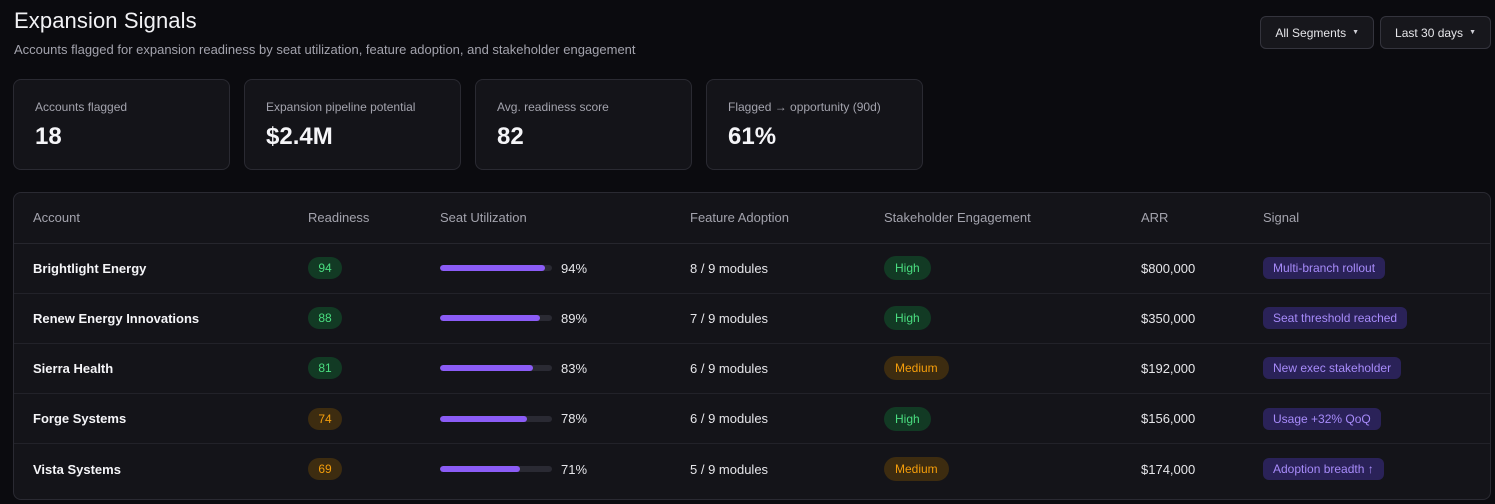 The width and height of the screenshot is (1495, 504). I want to click on kpi-label: Accounts flagged, so click(81, 107).